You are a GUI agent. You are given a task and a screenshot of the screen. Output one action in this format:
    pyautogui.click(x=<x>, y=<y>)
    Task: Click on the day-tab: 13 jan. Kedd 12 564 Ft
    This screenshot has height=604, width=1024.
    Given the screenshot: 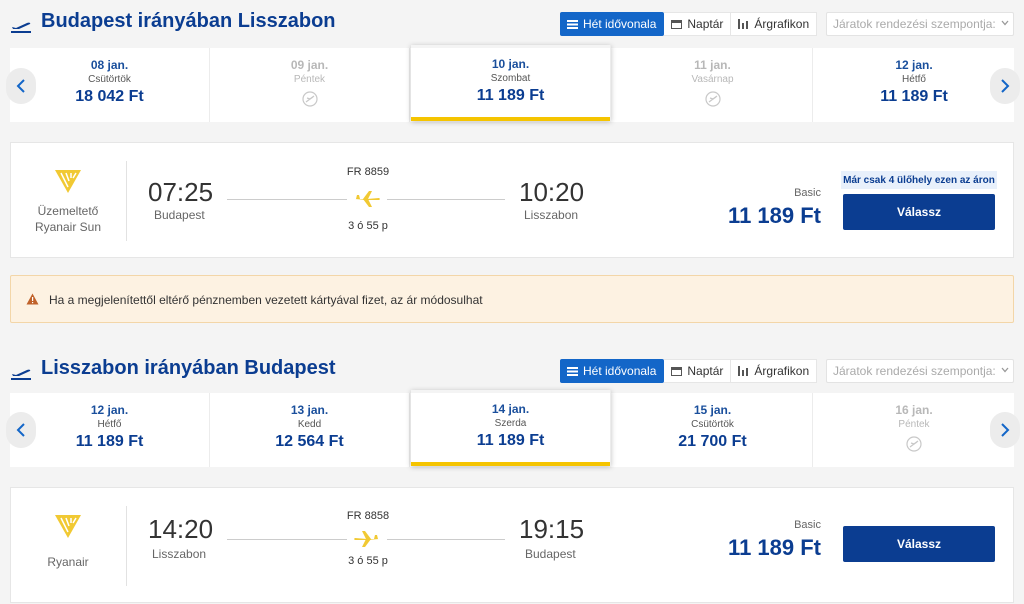 What is the action you would take?
    pyautogui.click(x=310, y=430)
    